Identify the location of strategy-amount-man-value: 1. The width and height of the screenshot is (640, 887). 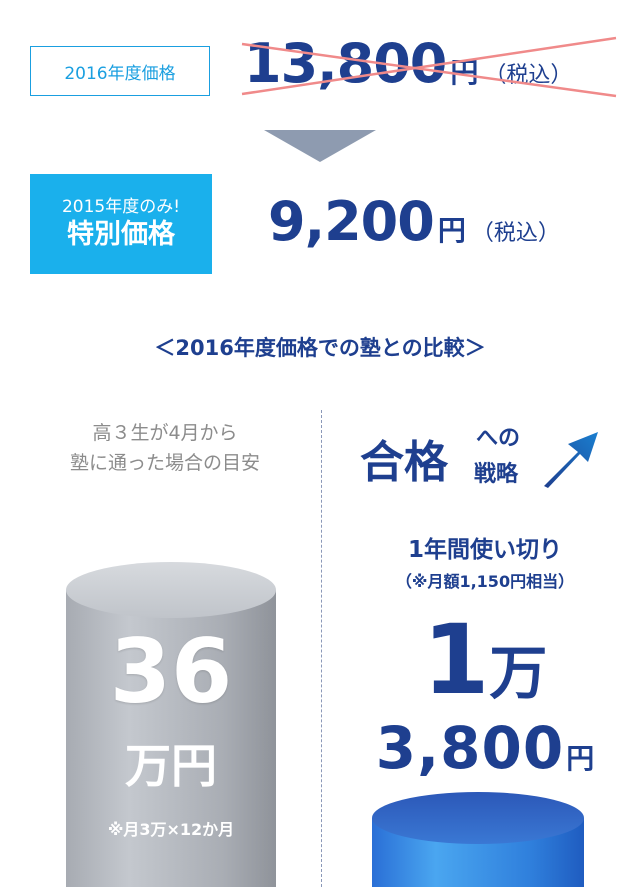
(456, 660).